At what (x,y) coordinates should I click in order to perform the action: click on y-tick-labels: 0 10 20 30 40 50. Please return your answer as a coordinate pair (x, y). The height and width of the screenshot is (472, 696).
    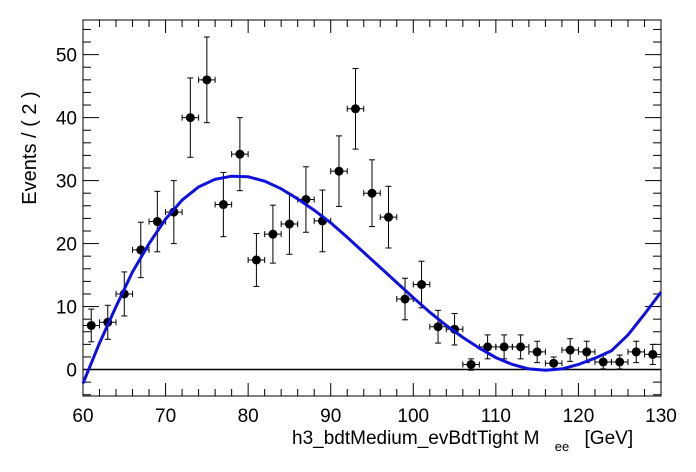
    Looking at the image, I should click on (66, 214).